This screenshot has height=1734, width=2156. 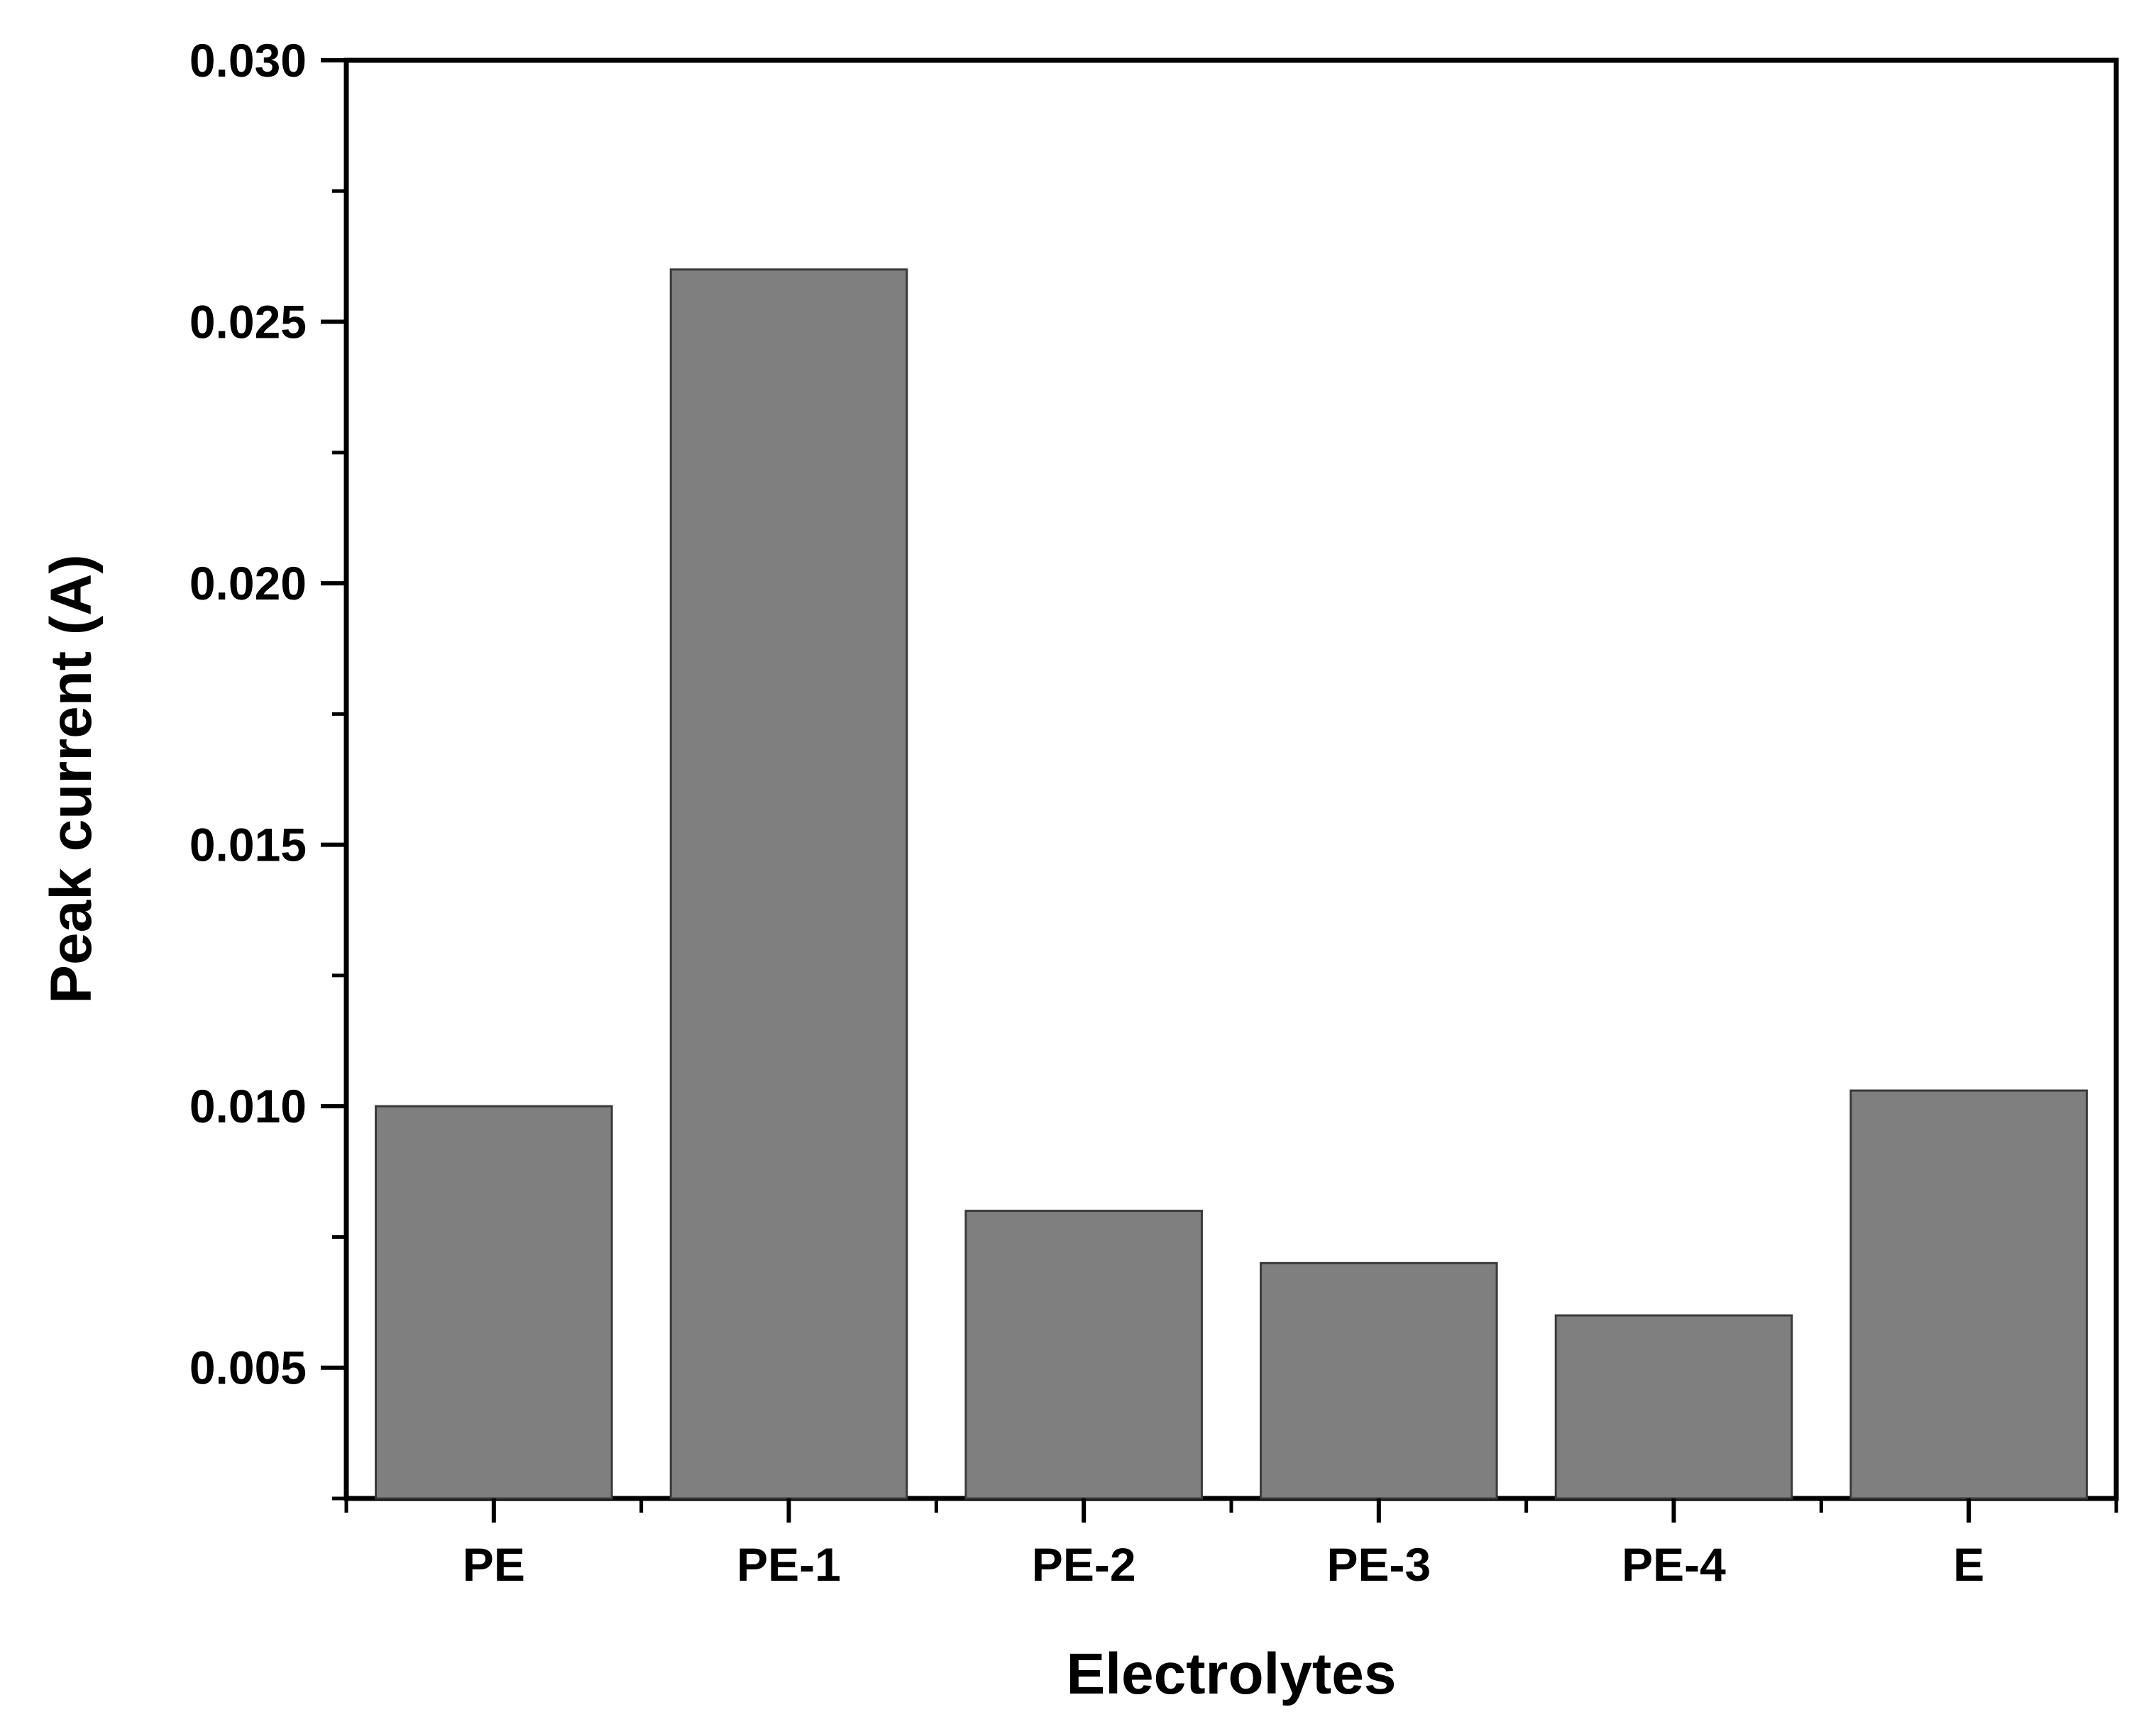 I want to click on y-axis: 0.005 0.010 0.015 0.020 0.025 0.030, so click(x=267, y=768).